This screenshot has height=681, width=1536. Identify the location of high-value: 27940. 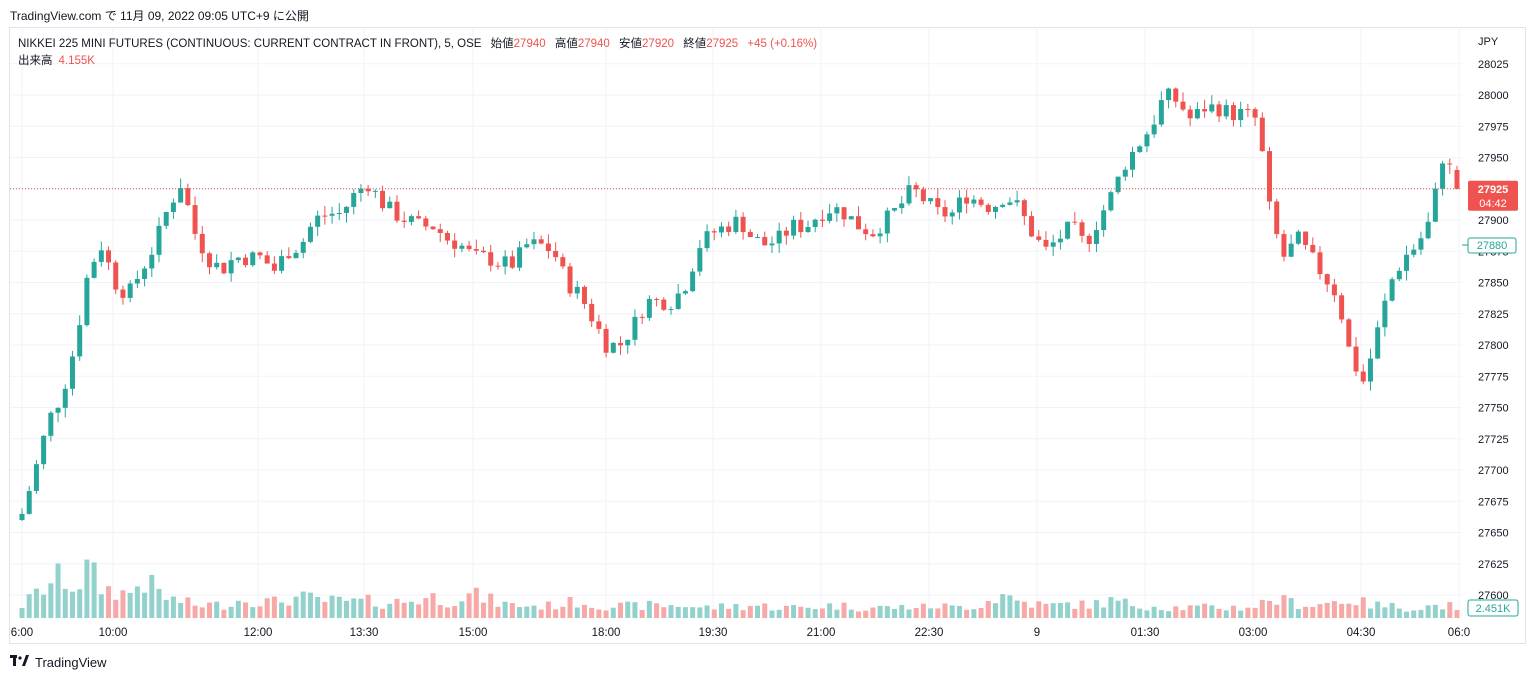
(593, 44).